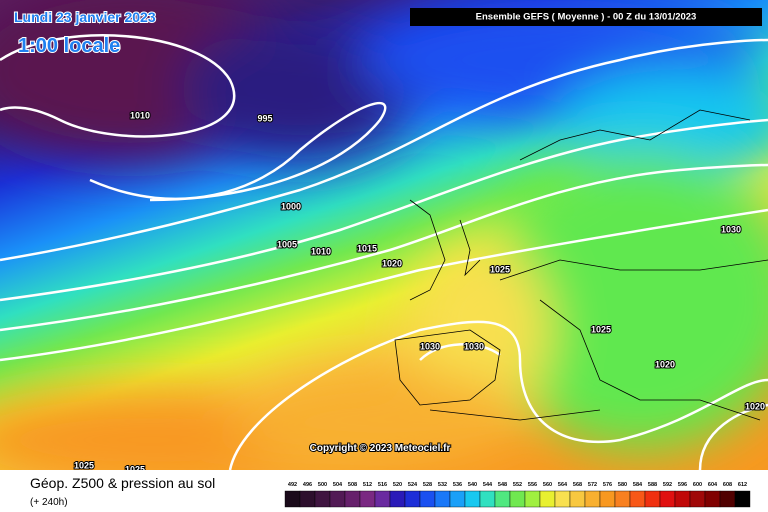  I want to click on scale-label: 552, so click(517, 485).